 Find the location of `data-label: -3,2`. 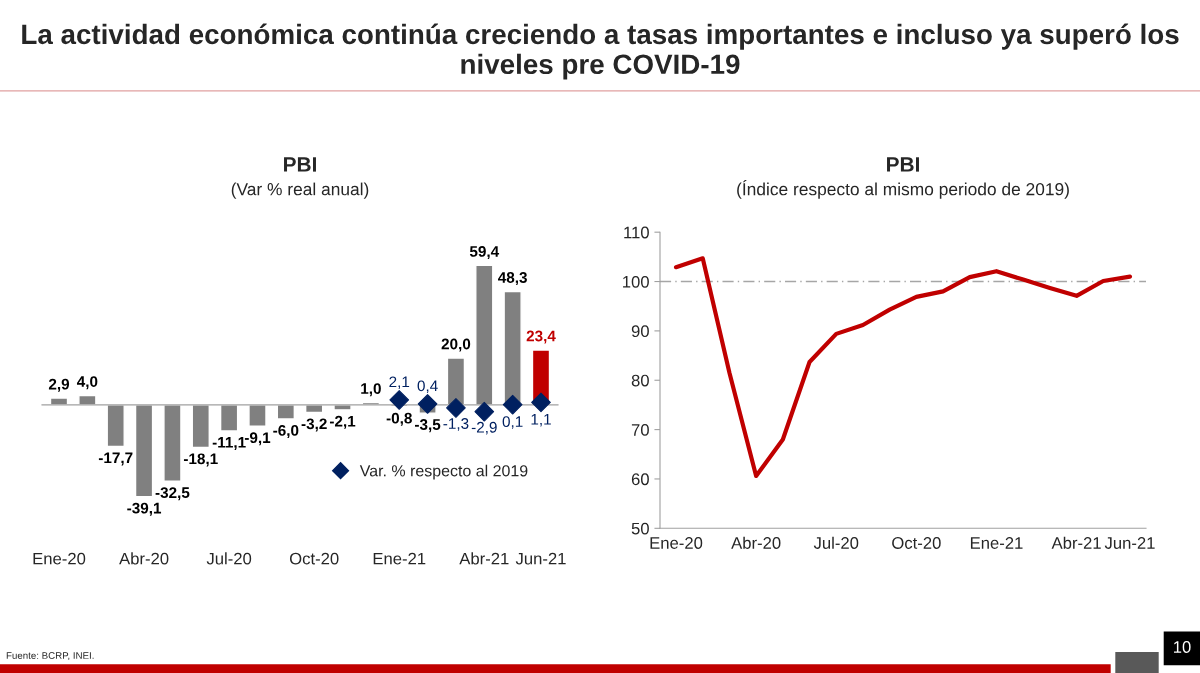

data-label: -3,2 is located at coordinates (314, 425).